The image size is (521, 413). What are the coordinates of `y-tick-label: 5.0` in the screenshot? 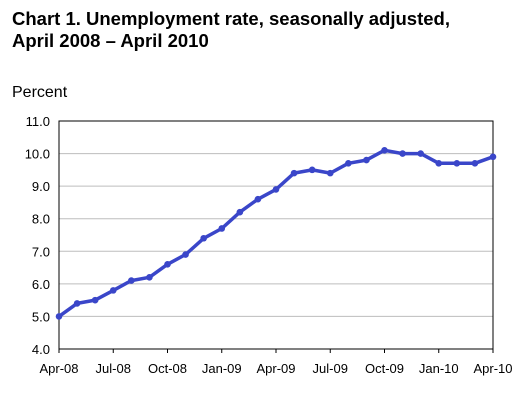 It's located at (41, 316).